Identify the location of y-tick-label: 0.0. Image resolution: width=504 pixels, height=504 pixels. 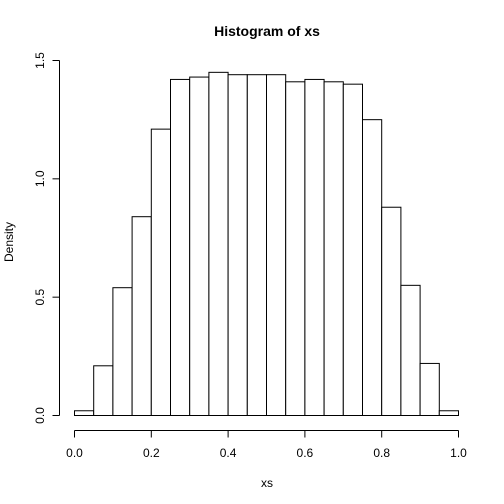
(40, 415).